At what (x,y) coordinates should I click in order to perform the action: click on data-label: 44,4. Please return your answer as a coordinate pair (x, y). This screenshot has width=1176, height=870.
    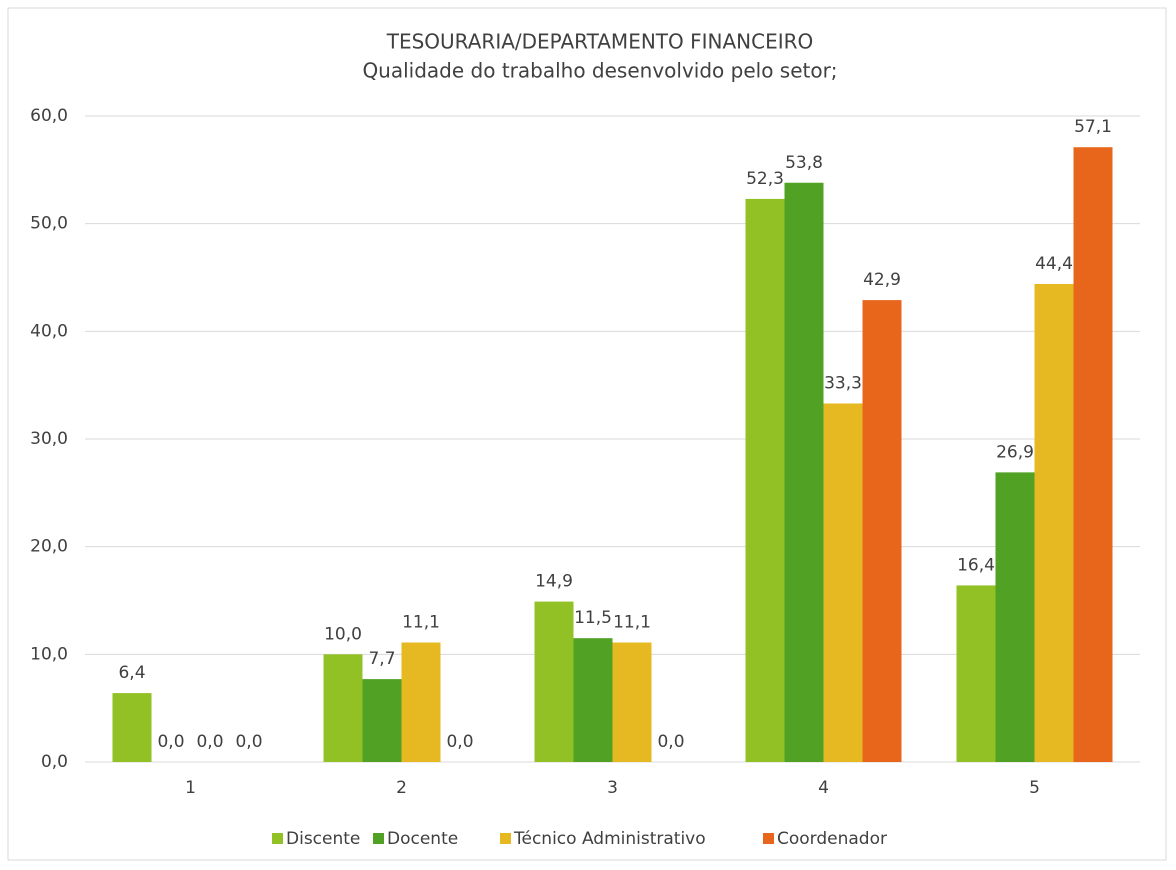
    Looking at the image, I should click on (1054, 264).